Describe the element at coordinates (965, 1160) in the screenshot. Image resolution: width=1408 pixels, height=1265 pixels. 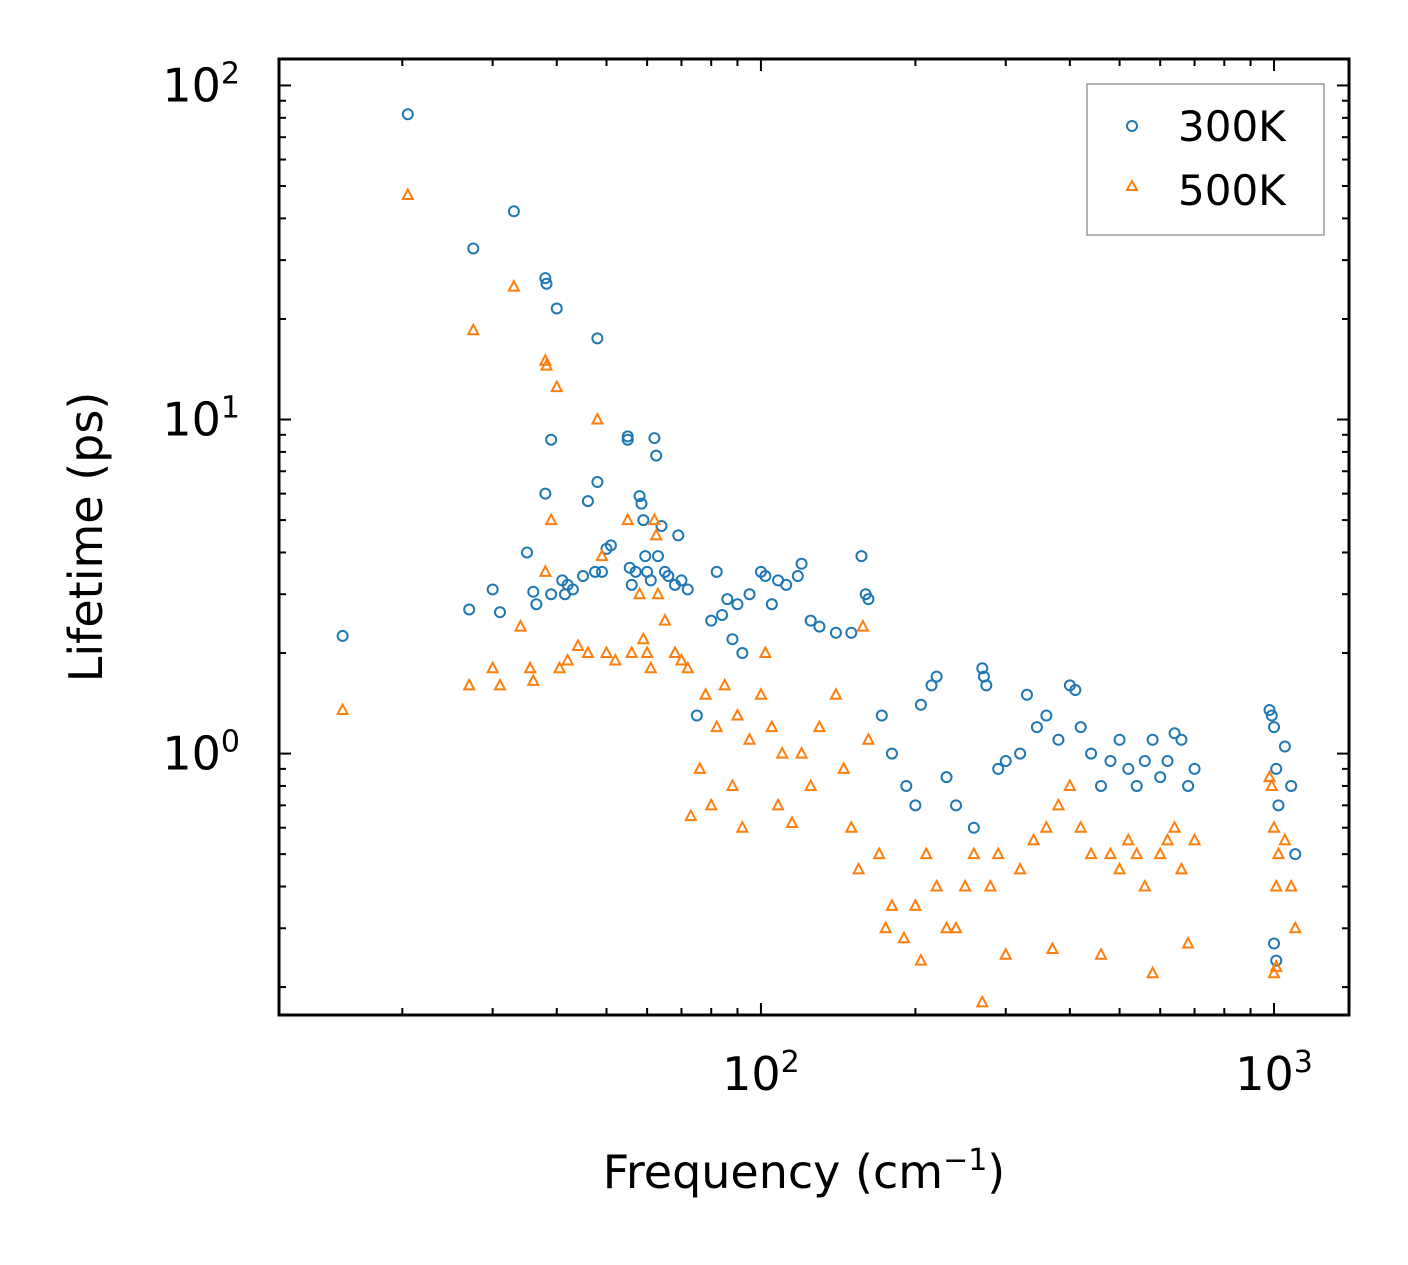
I see `x-axis-label-superscript: −1` at that location.